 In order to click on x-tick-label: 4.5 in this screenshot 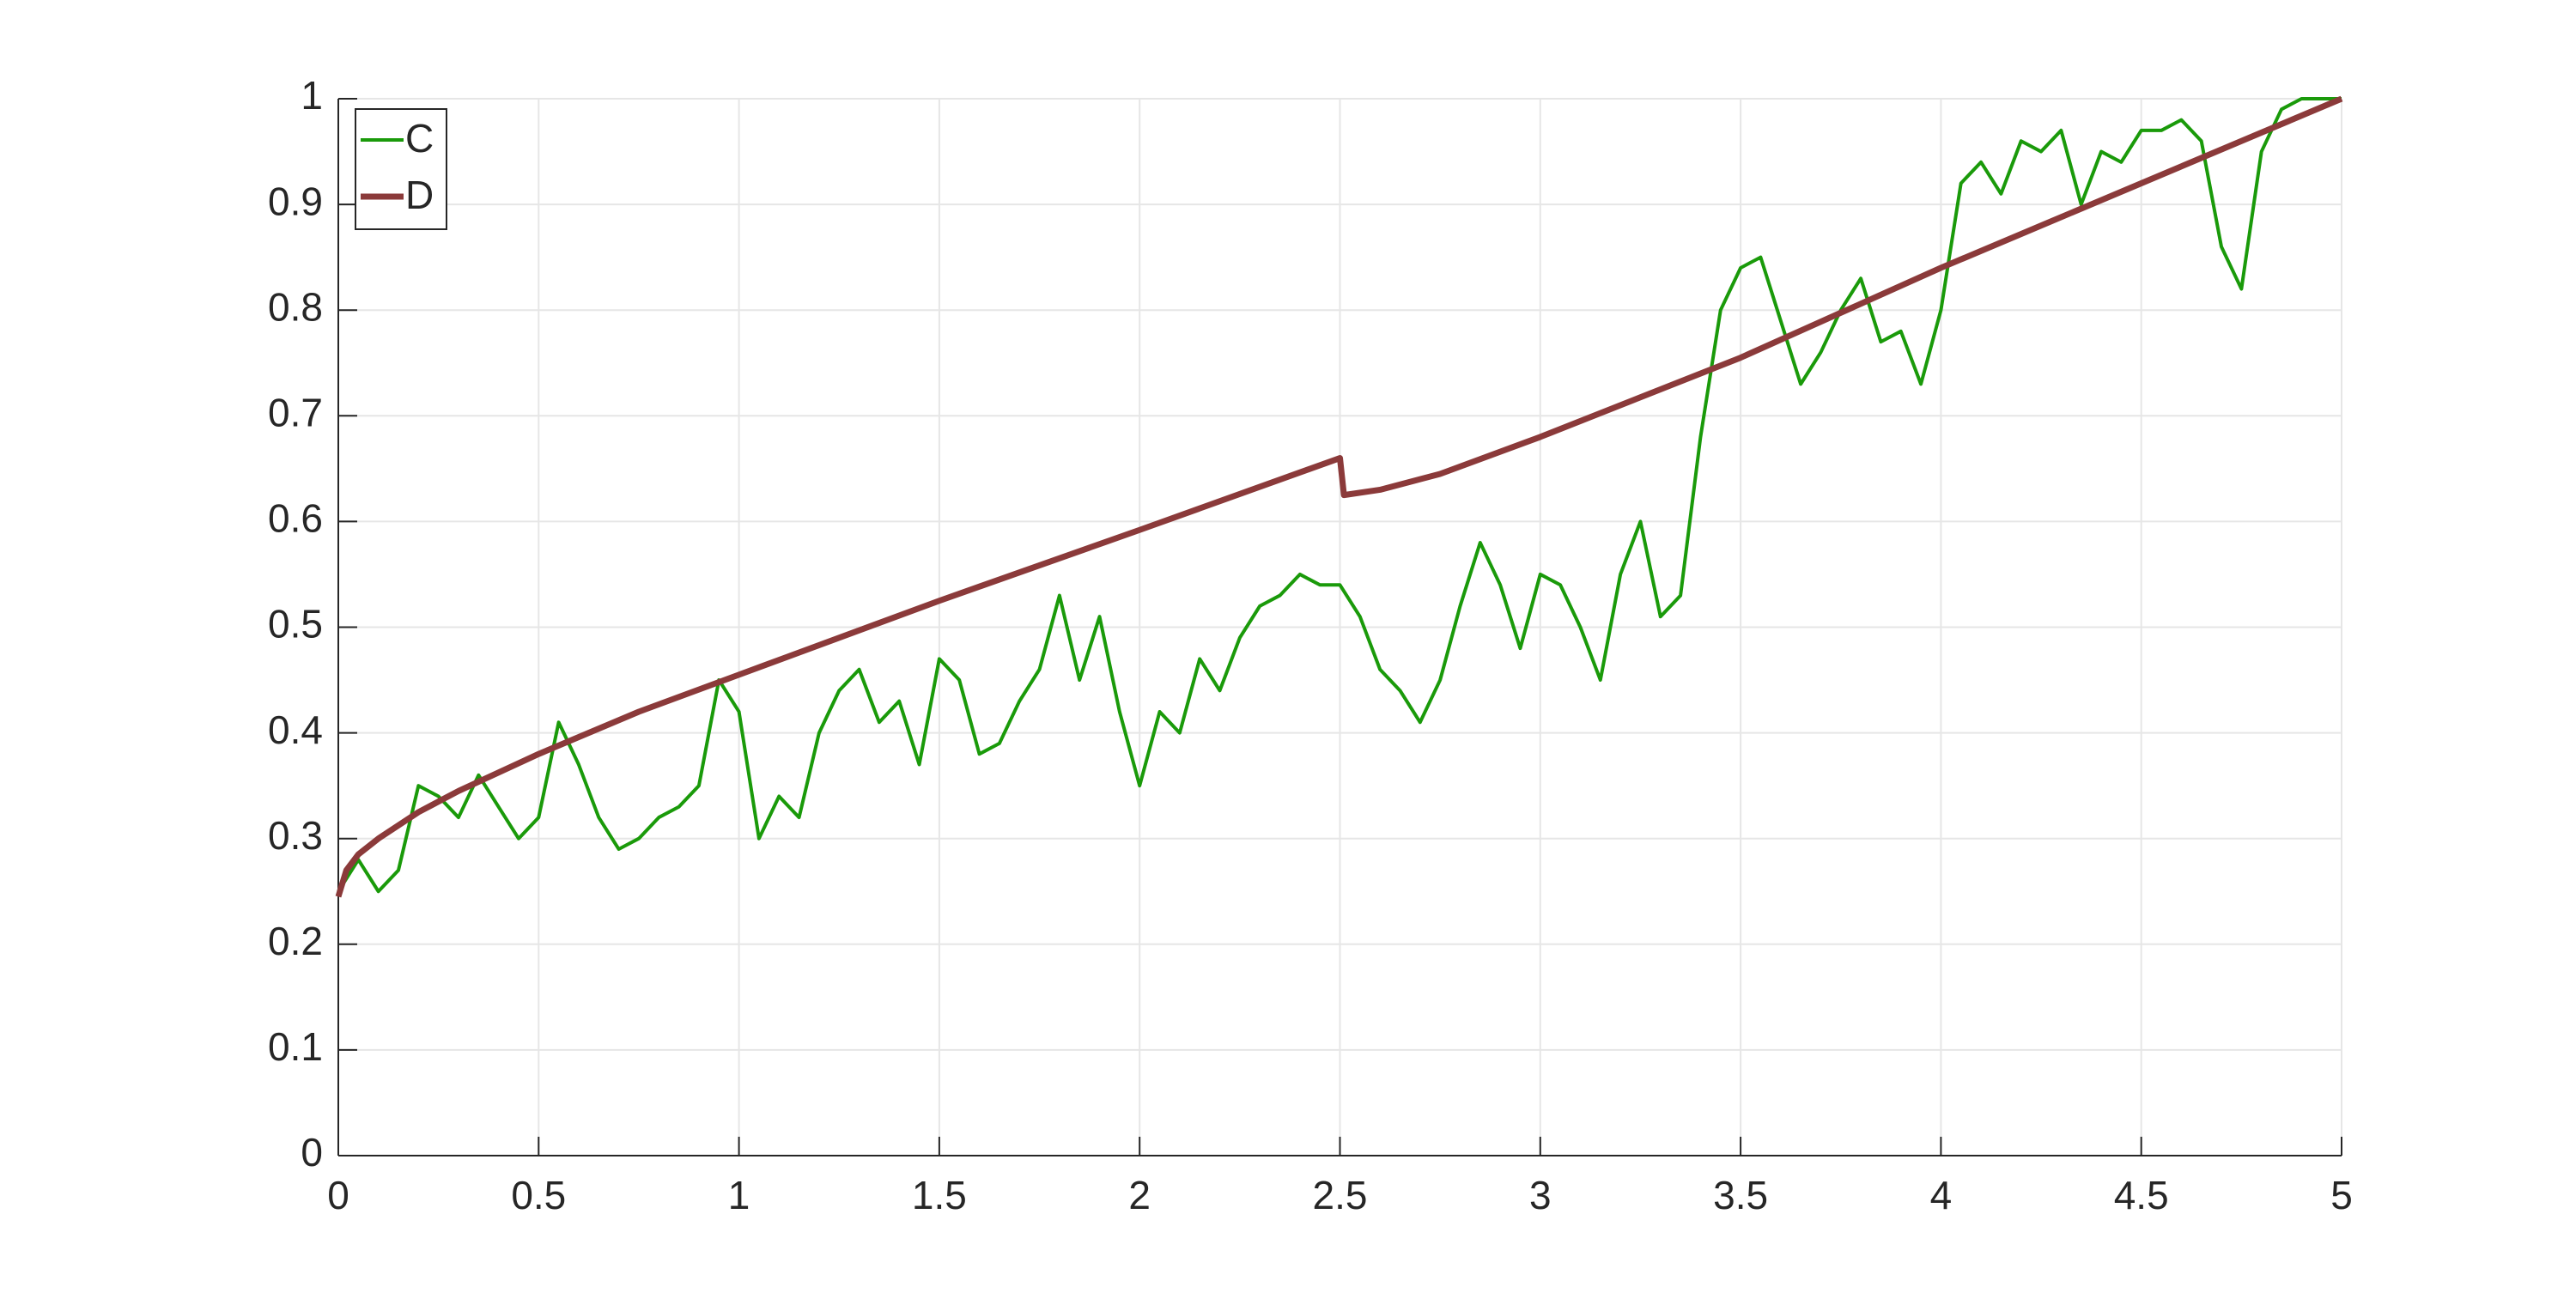, I will do `click(2141, 1195)`.